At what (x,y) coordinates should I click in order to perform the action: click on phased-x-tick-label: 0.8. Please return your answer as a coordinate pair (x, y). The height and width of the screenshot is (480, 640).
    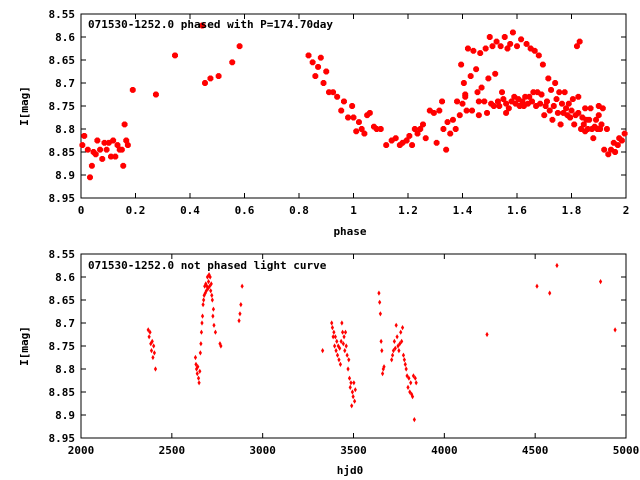
    Looking at the image, I should click on (299, 210).